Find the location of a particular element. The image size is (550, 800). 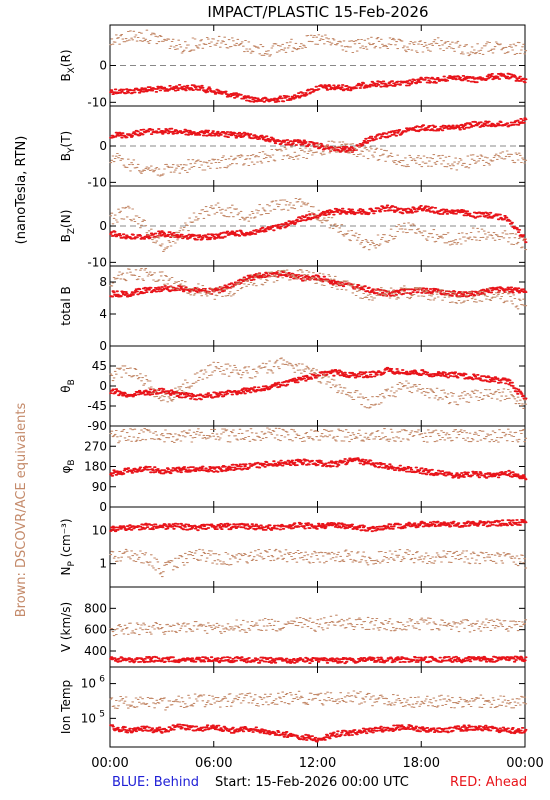

x-tick-label: 12:00 is located at coordinates (317, 763).